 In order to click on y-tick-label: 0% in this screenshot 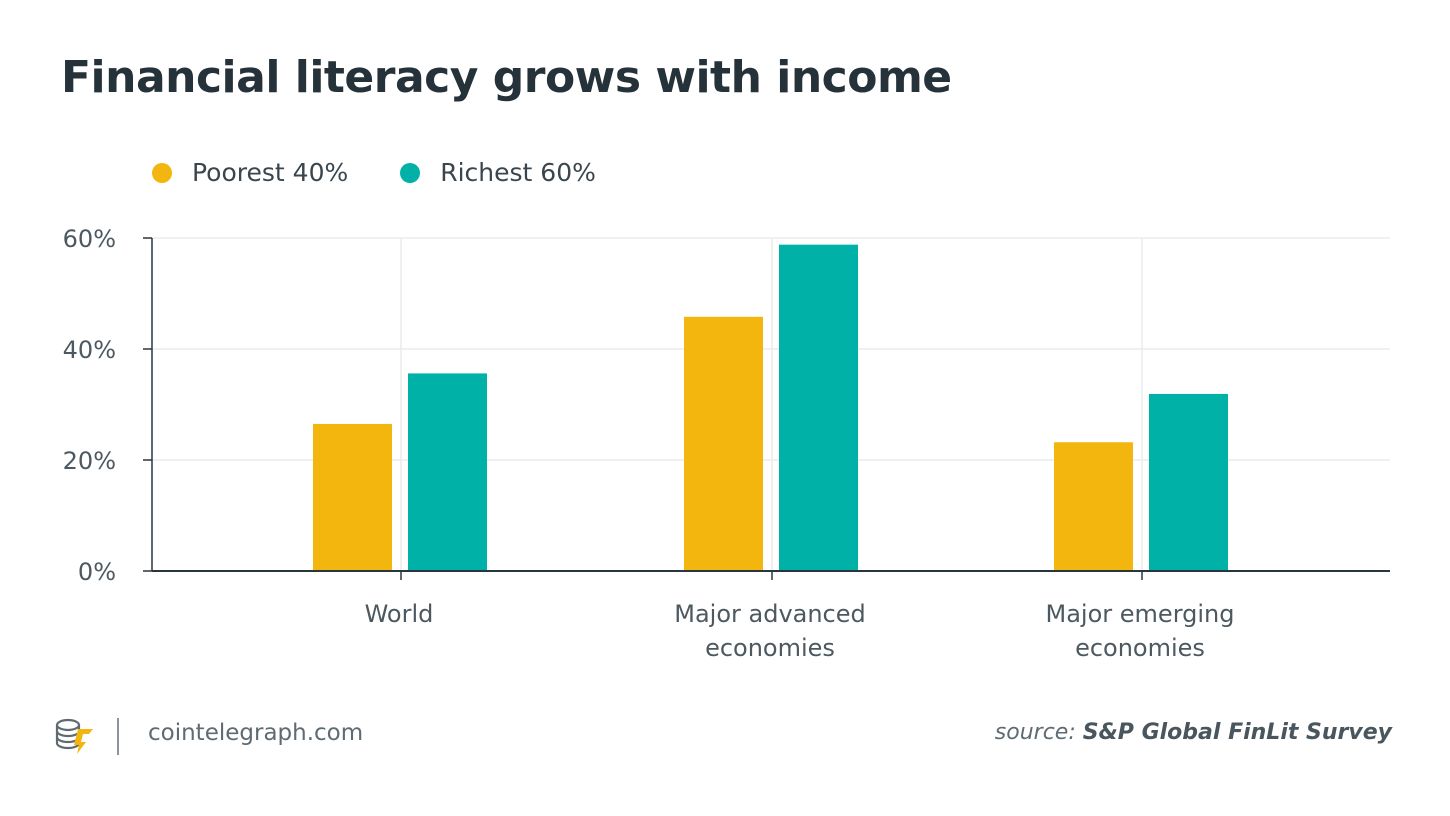, I will do `click(97, 572)`.